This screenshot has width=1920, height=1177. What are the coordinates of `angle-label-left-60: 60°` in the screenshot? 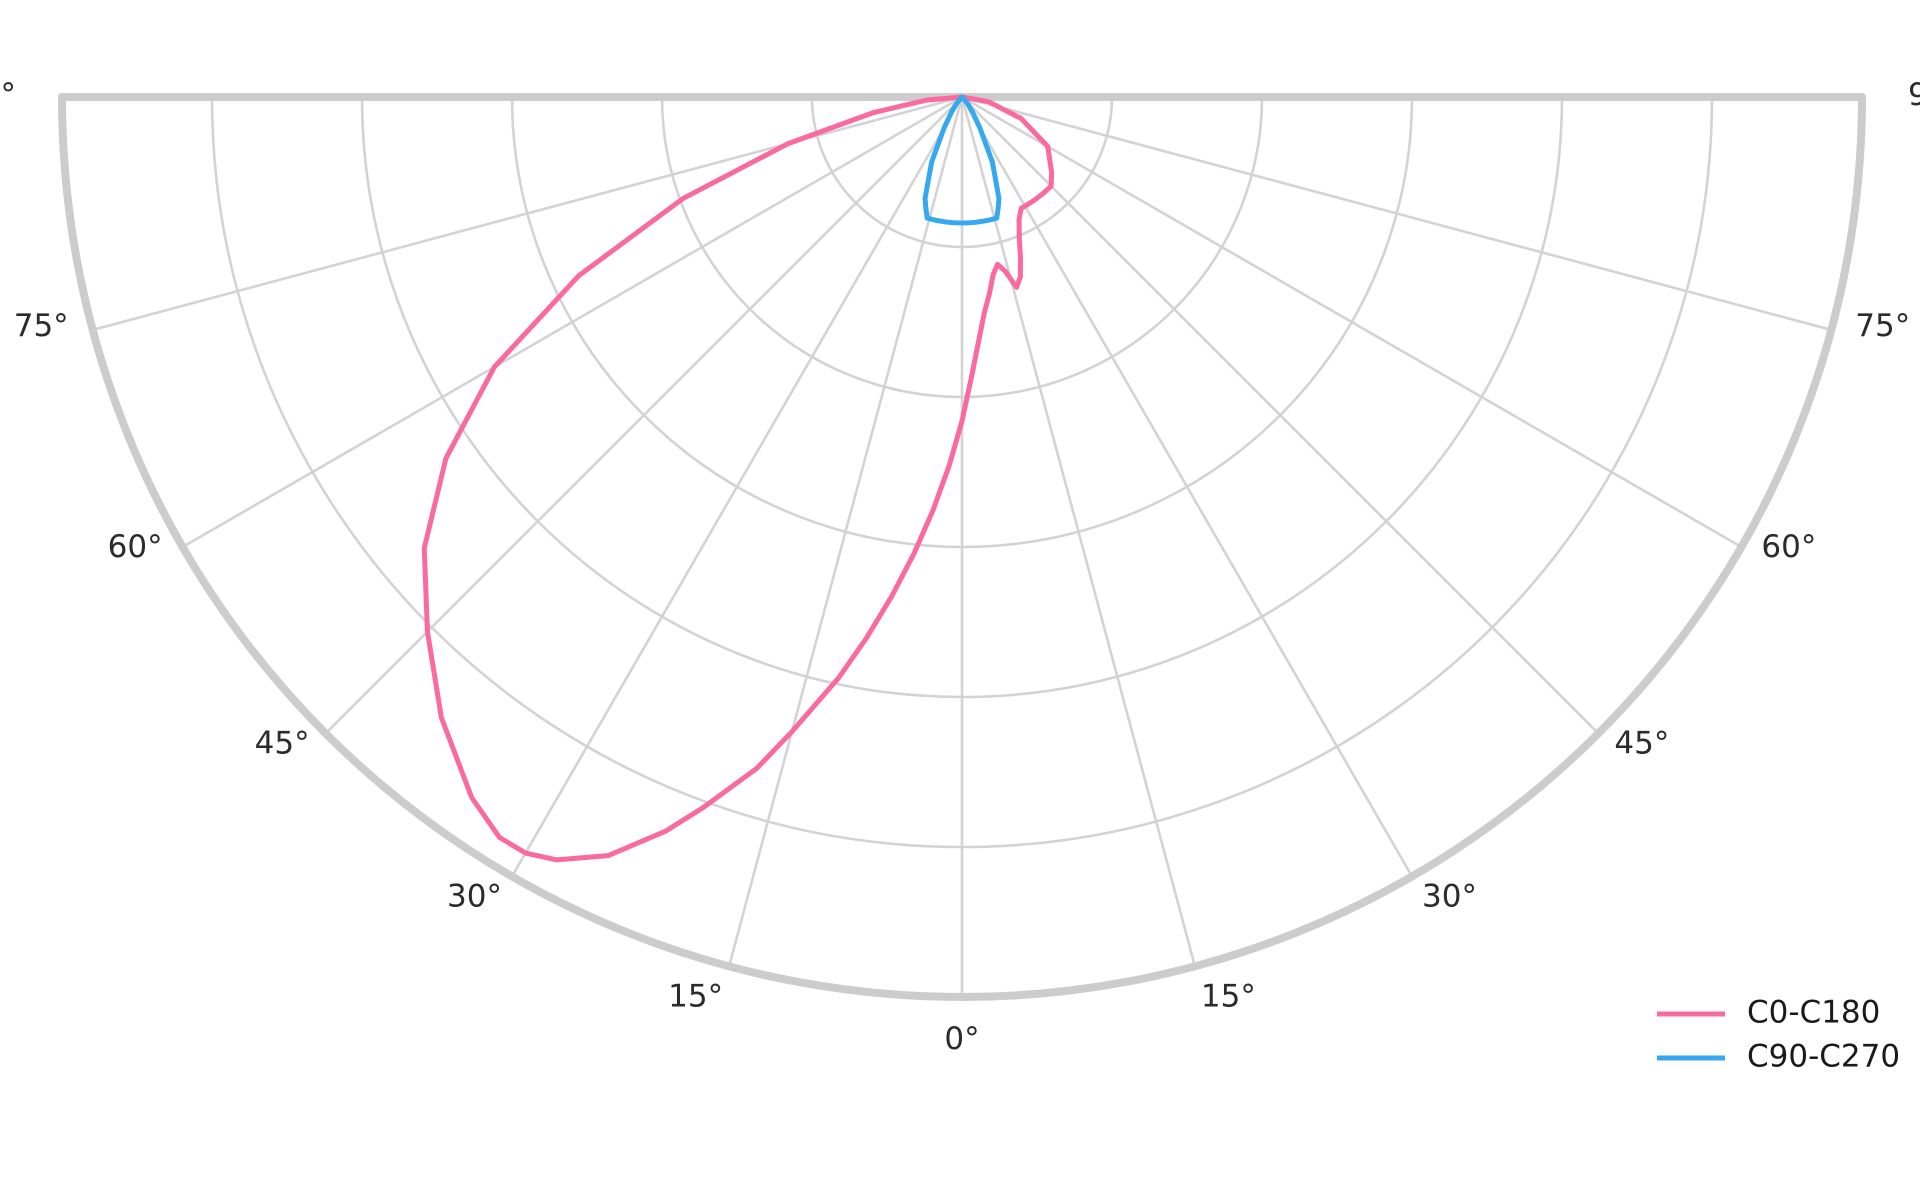 It's located at (135, 547).